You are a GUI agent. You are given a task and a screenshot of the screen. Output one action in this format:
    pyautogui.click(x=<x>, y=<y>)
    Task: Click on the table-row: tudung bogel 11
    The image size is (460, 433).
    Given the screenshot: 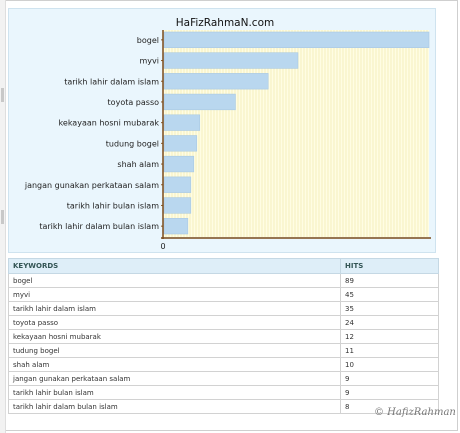 What is the action you would take?
    pyautogui.click(x=223, y=350)
    